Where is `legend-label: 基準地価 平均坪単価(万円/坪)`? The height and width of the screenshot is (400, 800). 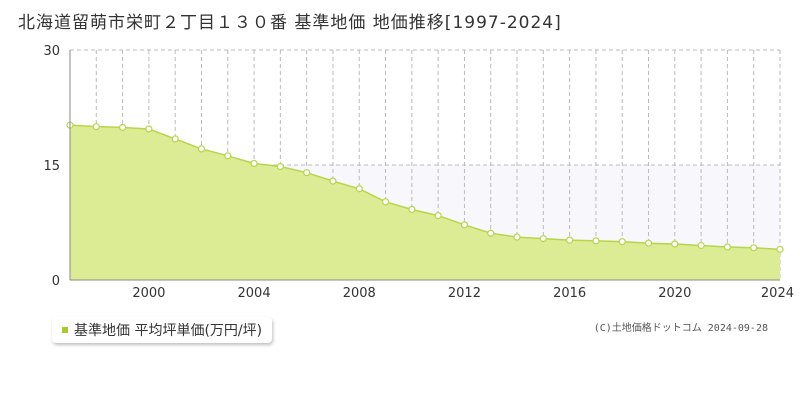
legend-label: 基準地価 平均坪単価(万円/坪) is located at coordinates (168, 331).